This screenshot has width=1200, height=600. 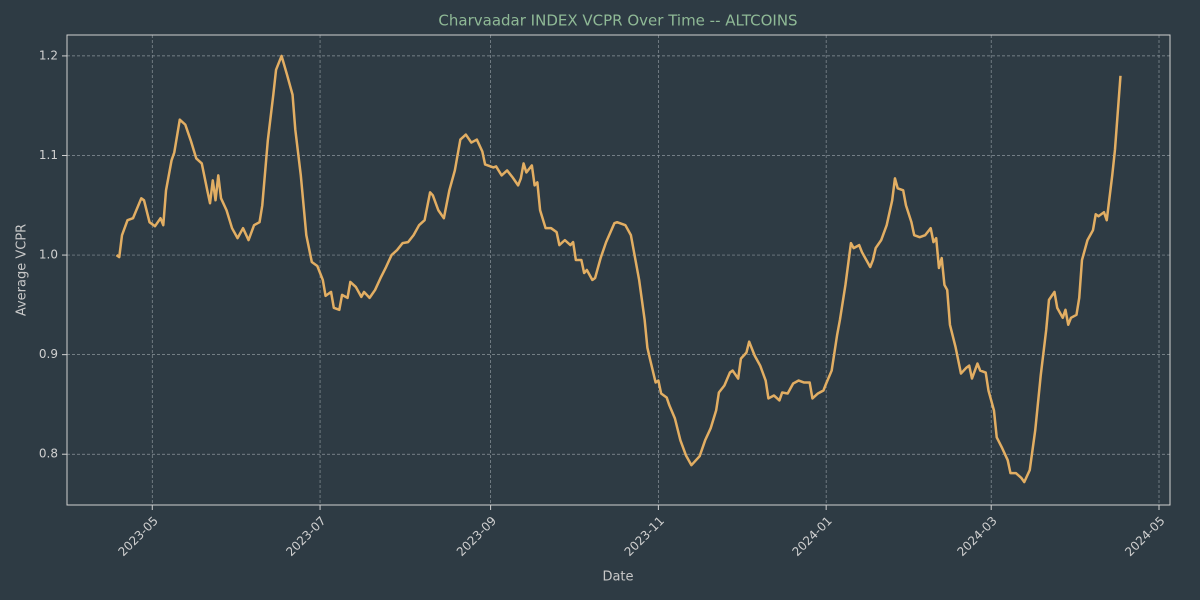 What do you see at coordinates (617, 577) in the screenshot?
I see `x-axis-label: Date` at bounding box center [617, 577].